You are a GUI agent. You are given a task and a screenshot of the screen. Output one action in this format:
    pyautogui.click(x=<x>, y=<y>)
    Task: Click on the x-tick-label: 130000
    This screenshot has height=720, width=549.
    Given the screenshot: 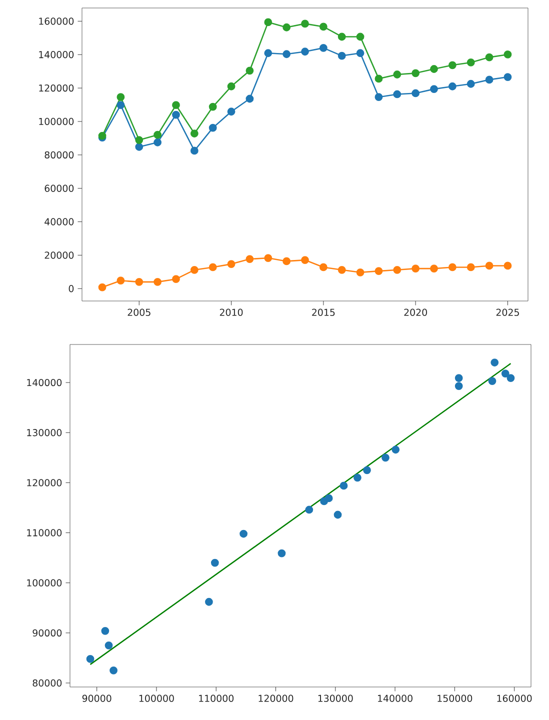 What is the action you would take?
    pyautogui.click(x=335, y=698)
    